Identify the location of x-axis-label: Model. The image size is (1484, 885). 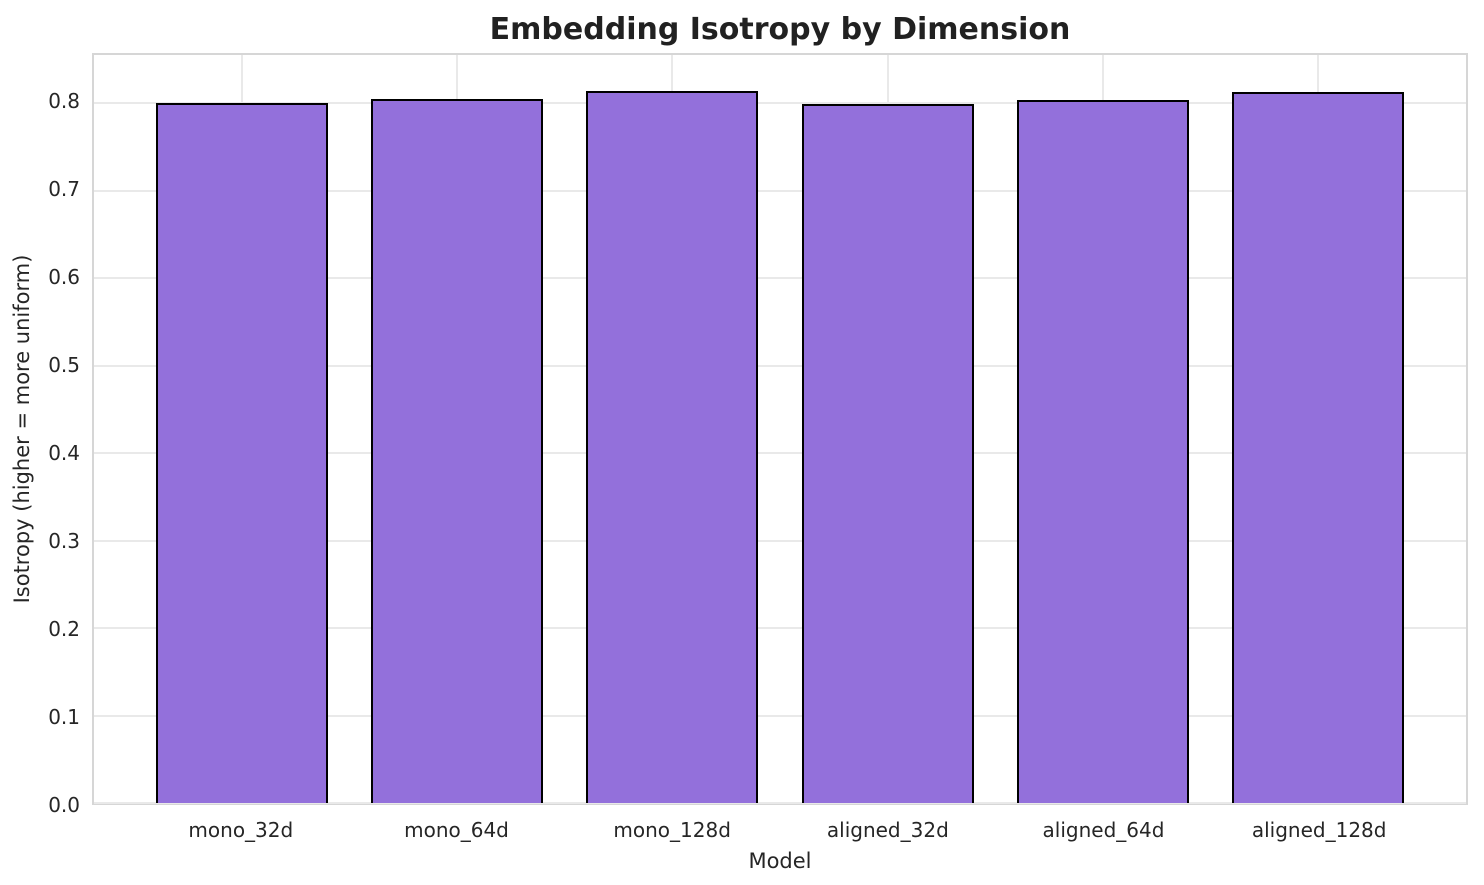
(780, 861).